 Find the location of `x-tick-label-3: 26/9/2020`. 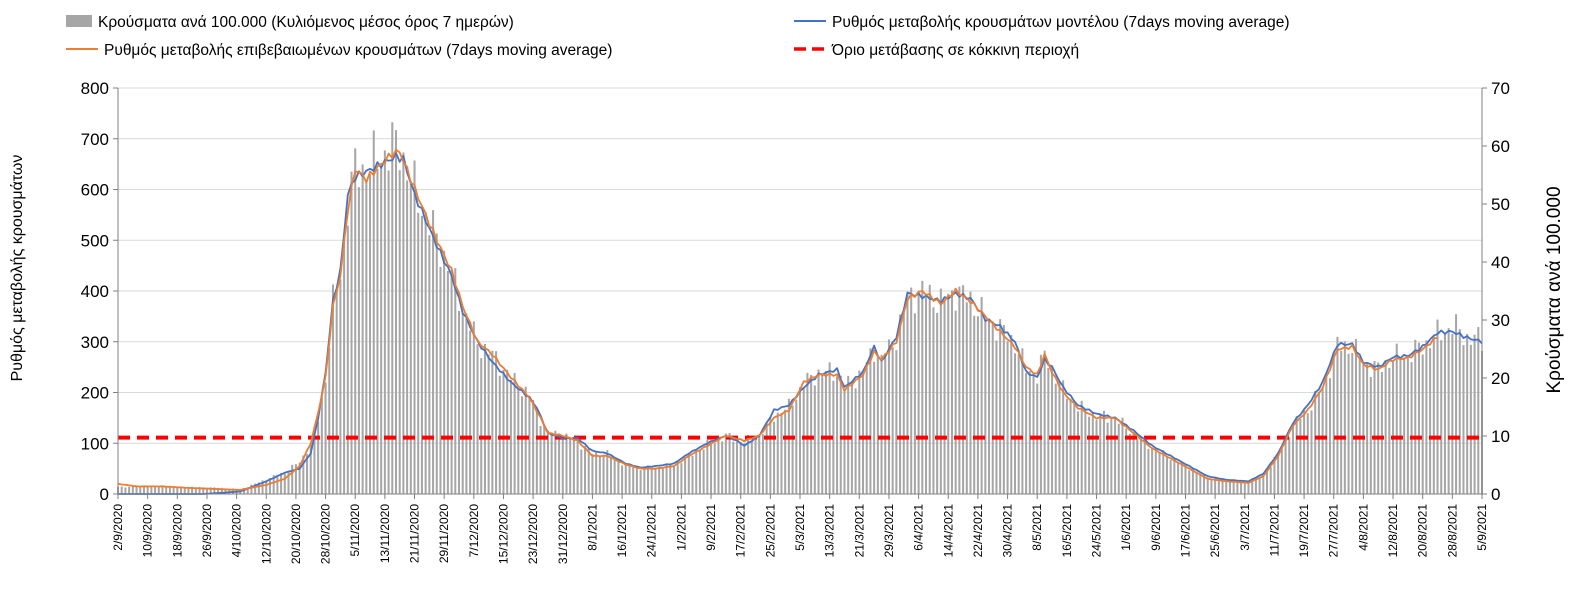

x-tick-label-3: 26/9/2020 is located at coordinates (207, 531).